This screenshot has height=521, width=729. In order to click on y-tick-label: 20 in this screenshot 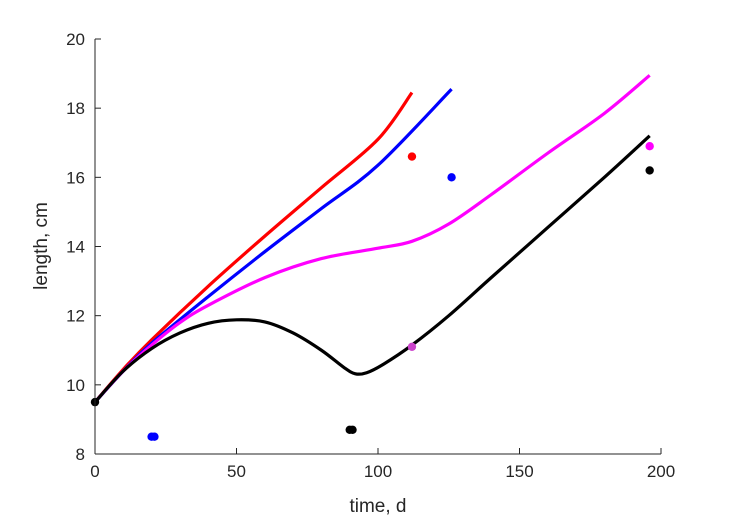, I will do `click(75, 39)`.